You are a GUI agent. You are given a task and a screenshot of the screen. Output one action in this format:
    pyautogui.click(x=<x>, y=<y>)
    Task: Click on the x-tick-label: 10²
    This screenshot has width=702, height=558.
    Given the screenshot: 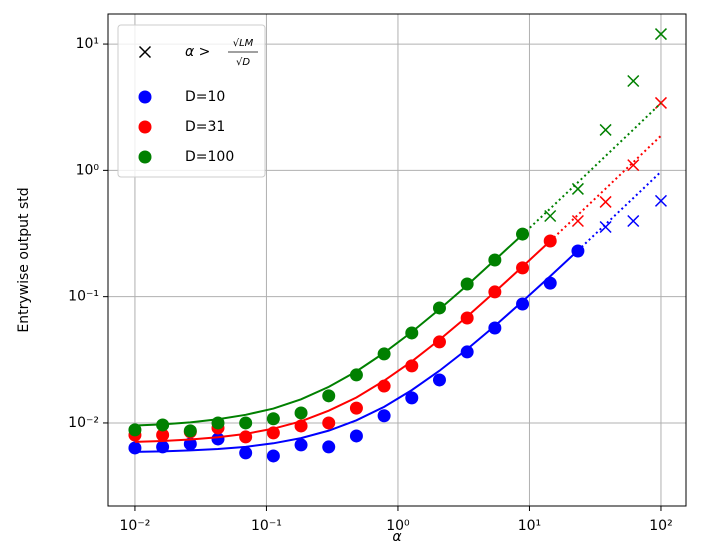 What is the action you would take?
    pyautogui.click(x=660, y=526)
    